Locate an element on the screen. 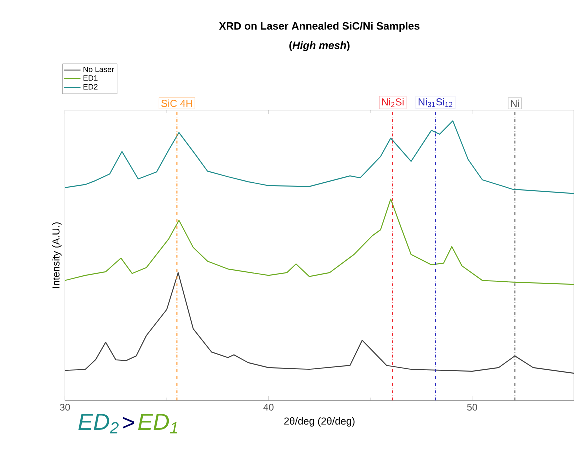 The image size is (580, 457). text: ED$_{1}$ is located at coordinates (158, 424).